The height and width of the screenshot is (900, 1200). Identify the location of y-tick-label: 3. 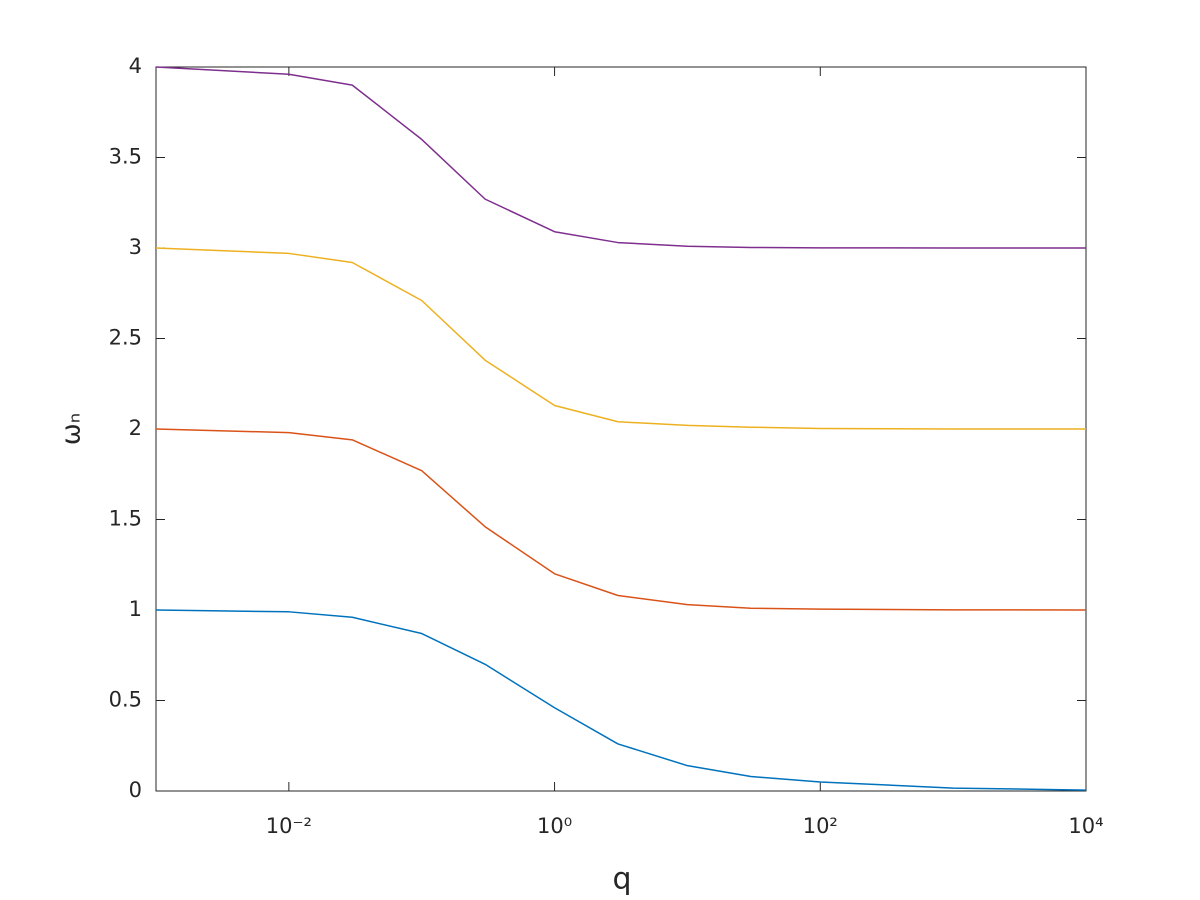
(135, 247).